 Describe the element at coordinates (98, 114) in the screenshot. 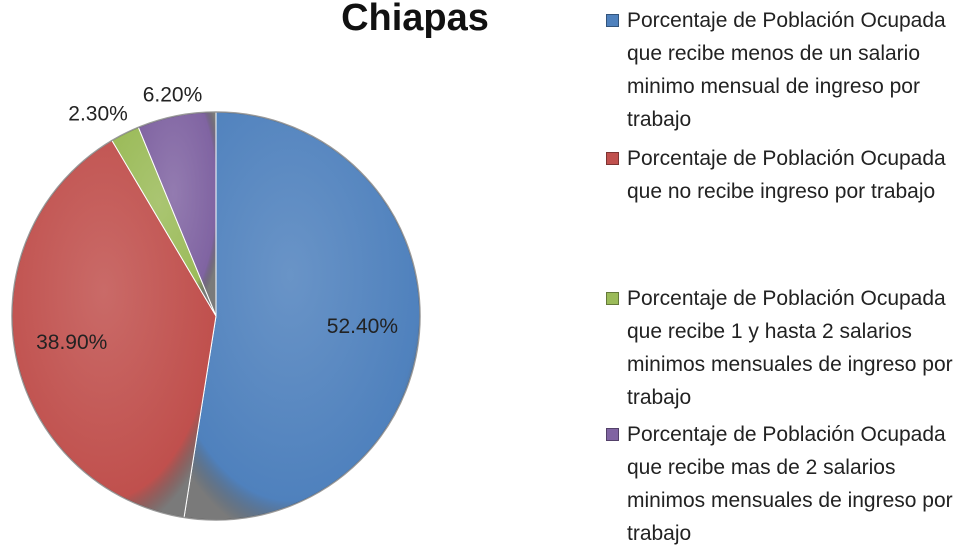

I see `data-label: 2.30%` at that location.